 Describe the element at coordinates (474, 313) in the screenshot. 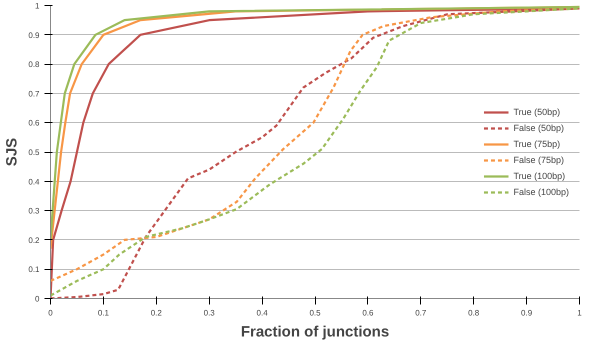

I see `x-tick-label: 0.8` at that location.